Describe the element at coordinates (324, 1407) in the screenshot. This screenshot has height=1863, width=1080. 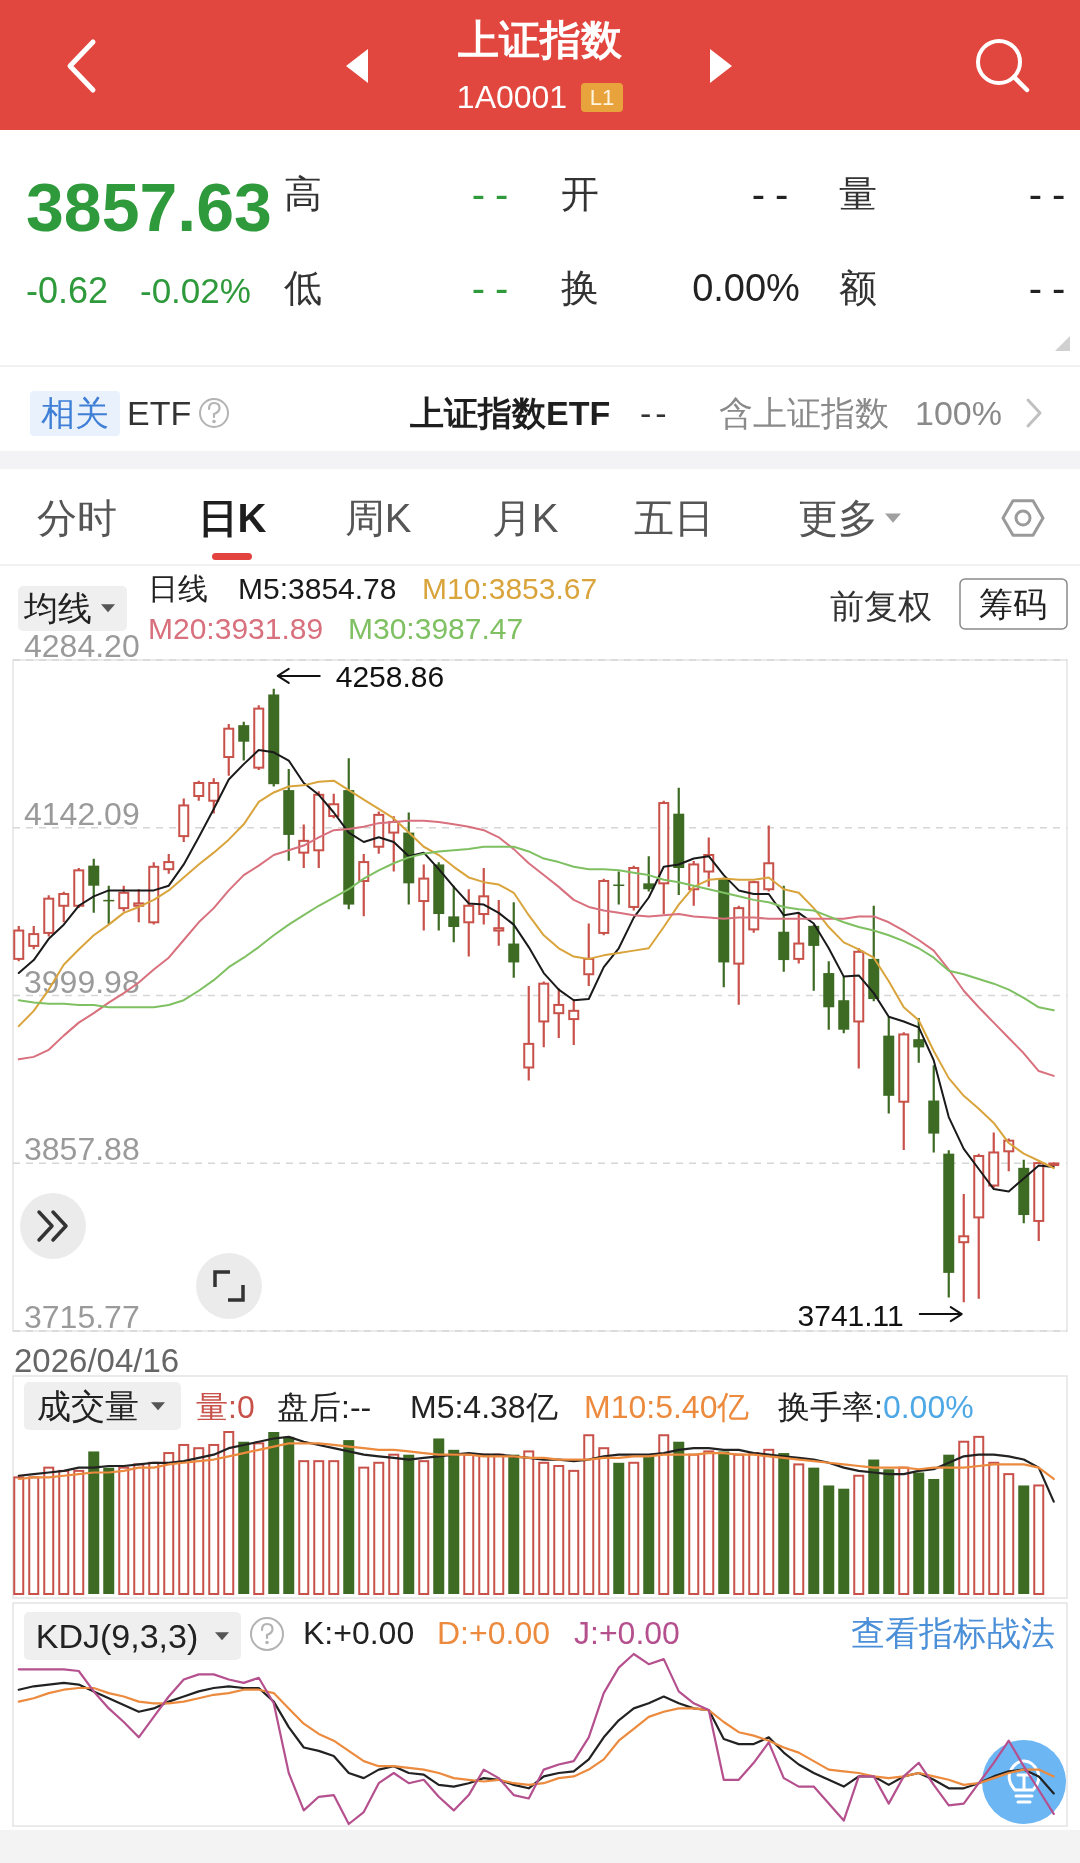
I see `text: 盘后:--` at that location.